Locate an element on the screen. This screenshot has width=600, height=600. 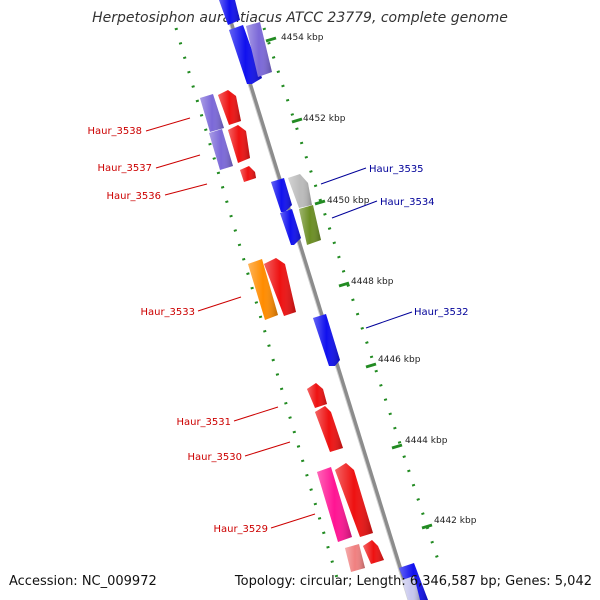
gene-top-blue is located at coordinates (240, 42).